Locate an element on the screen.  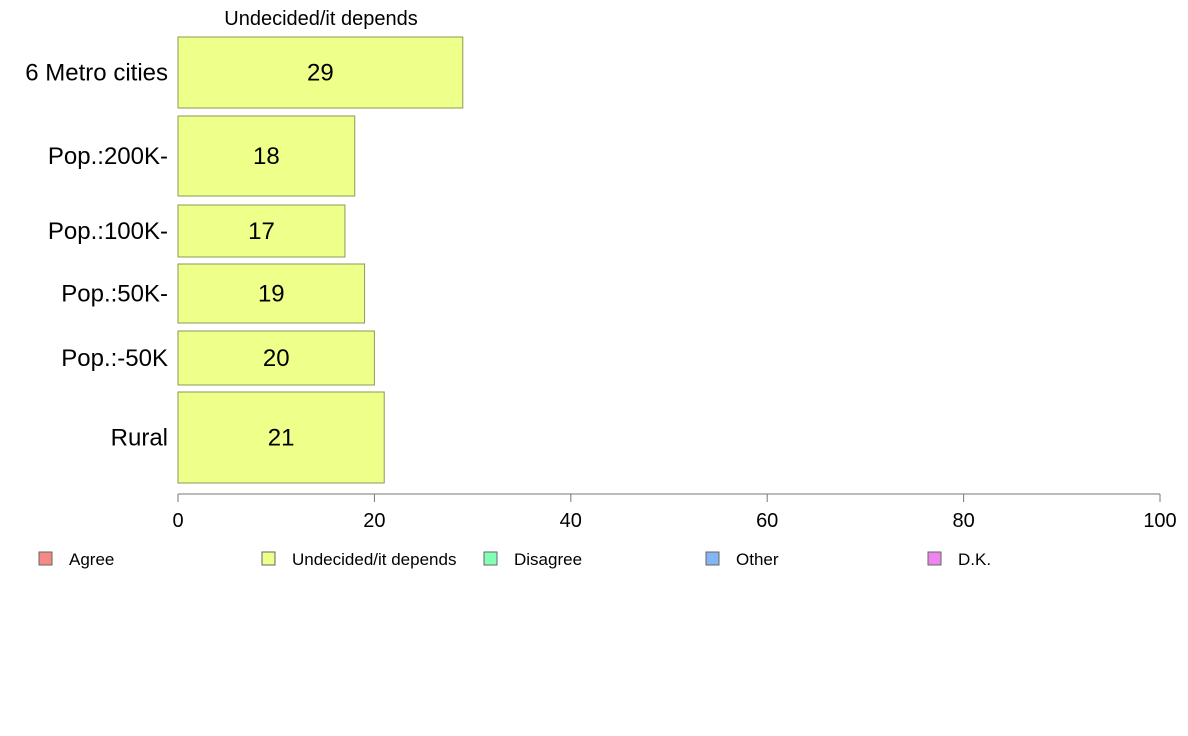
category-label: Pop.:50K- is located at coordinates (114, 294).